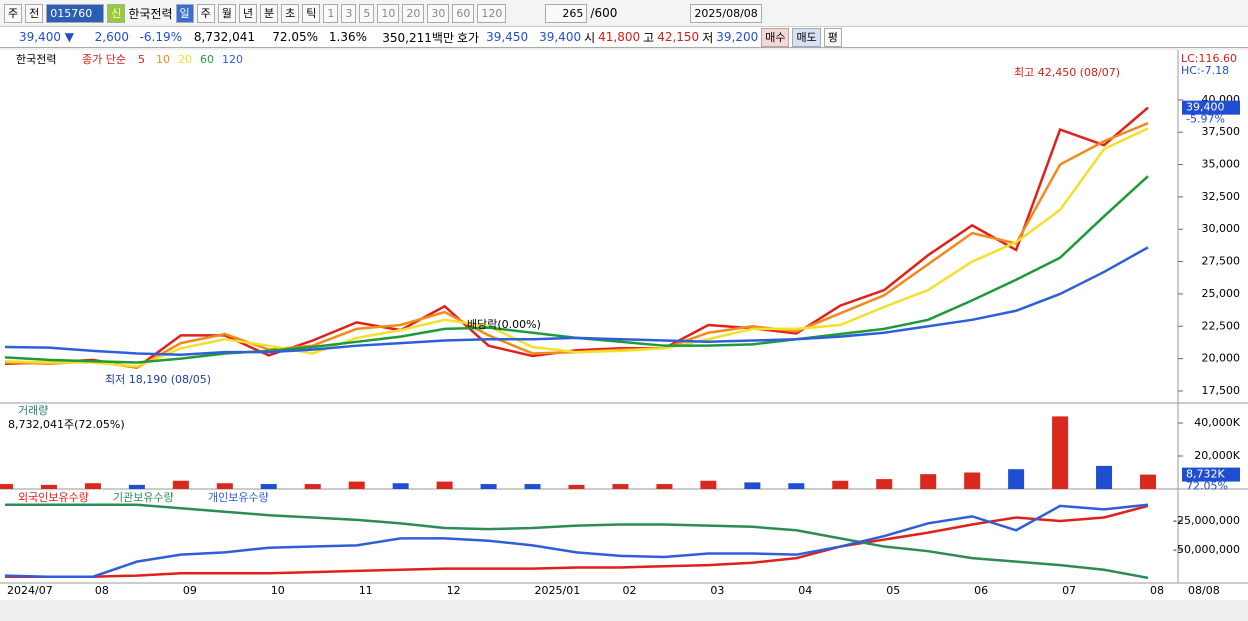  I want to click on interval: 120, so click(492, 13).